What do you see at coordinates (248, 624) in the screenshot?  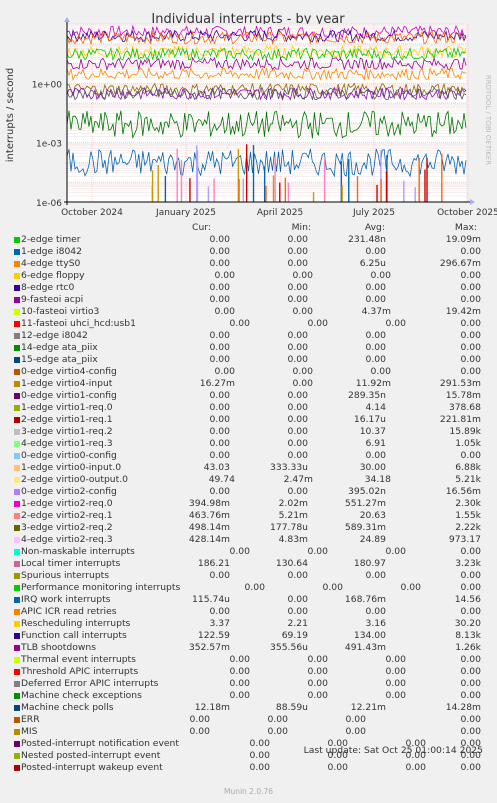 I see `legend-row: Rescheduling interrupts 3.37 2.21 3.16 30.20` at bounding box center [248, 624].